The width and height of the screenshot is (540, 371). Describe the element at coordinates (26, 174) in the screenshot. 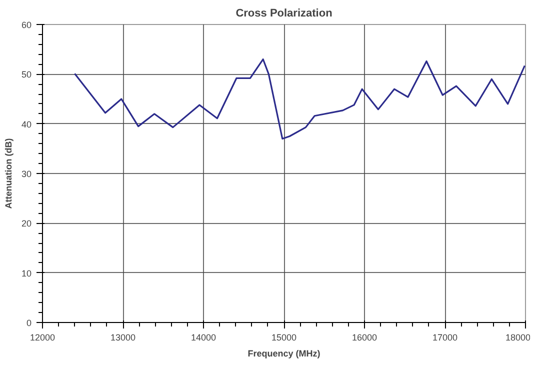

I see `y-tick-label: 30` at that location.